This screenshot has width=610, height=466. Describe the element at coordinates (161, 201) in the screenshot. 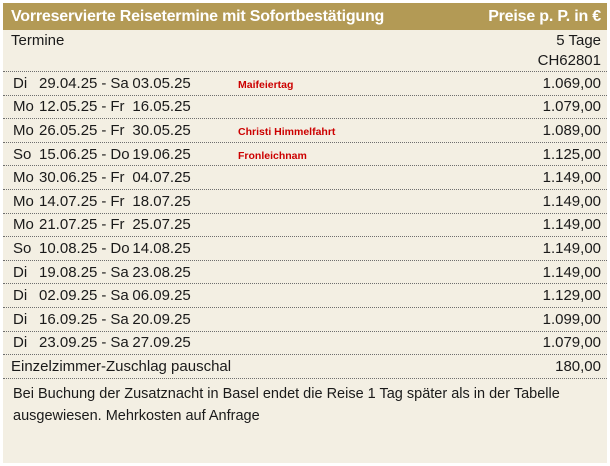

I see `end-date: 18.07.25` at that location.